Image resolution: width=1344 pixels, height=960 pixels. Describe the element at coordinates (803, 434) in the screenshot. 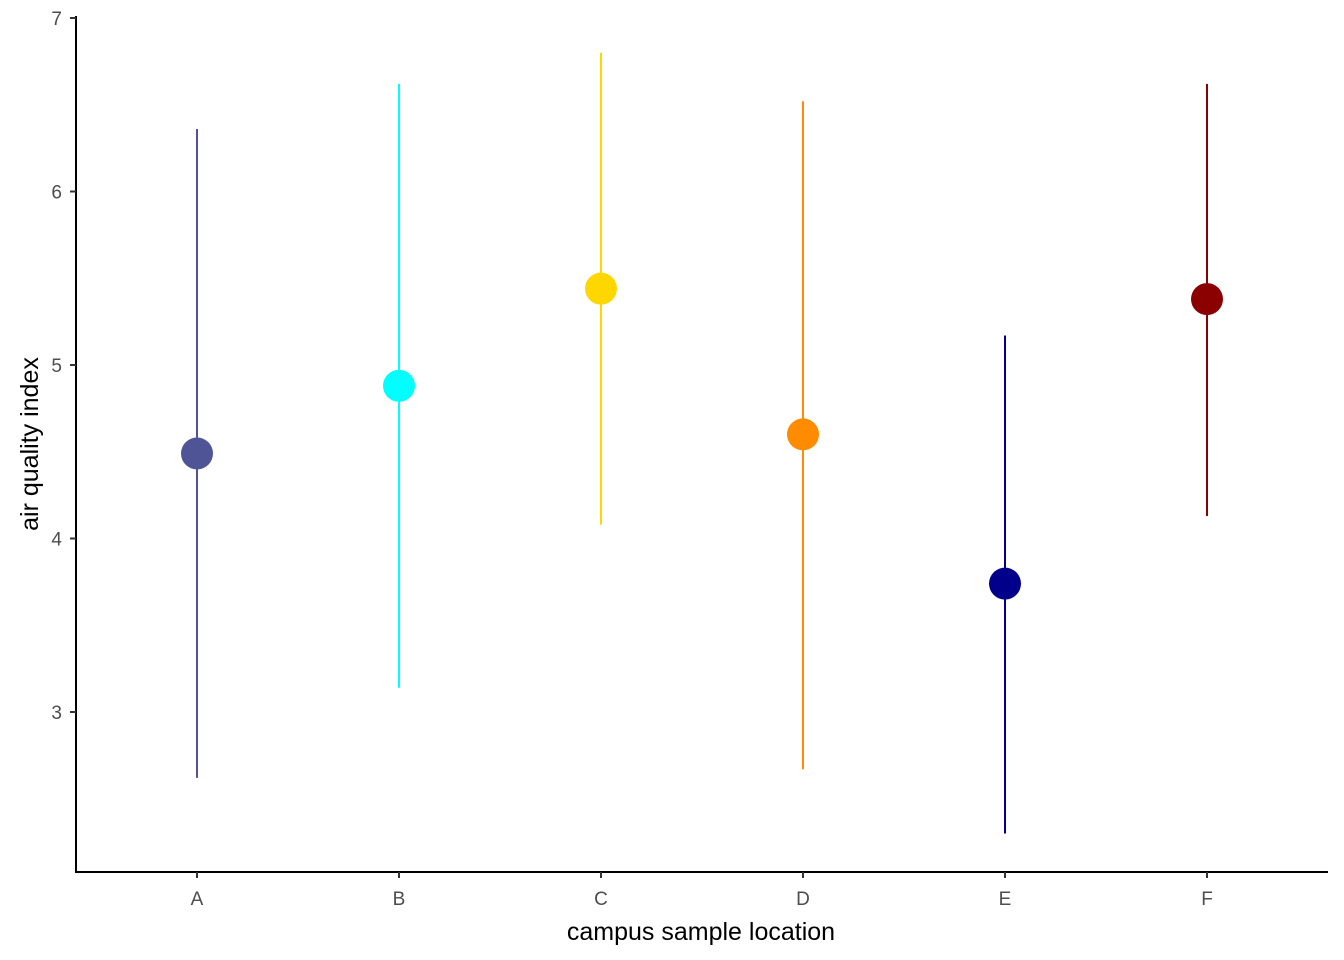

I see `point-d` at that location.